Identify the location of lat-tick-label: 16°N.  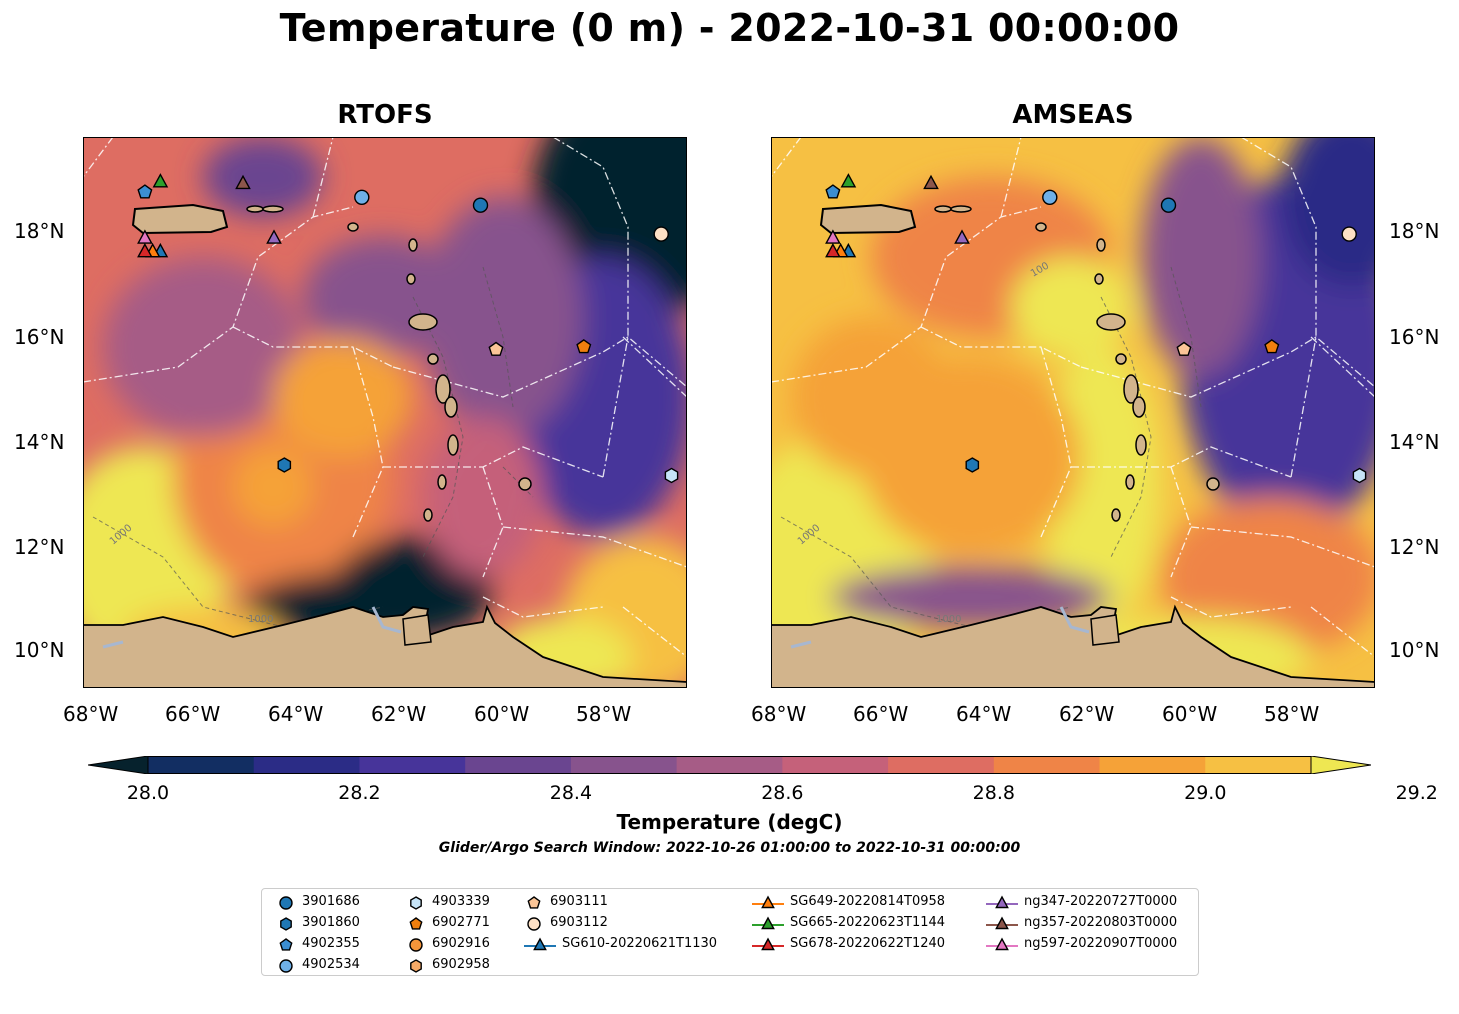
(1414, 337).